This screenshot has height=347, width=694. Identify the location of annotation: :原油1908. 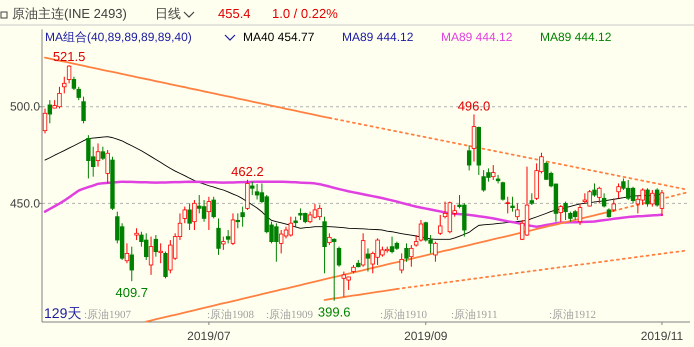
(231, 314).